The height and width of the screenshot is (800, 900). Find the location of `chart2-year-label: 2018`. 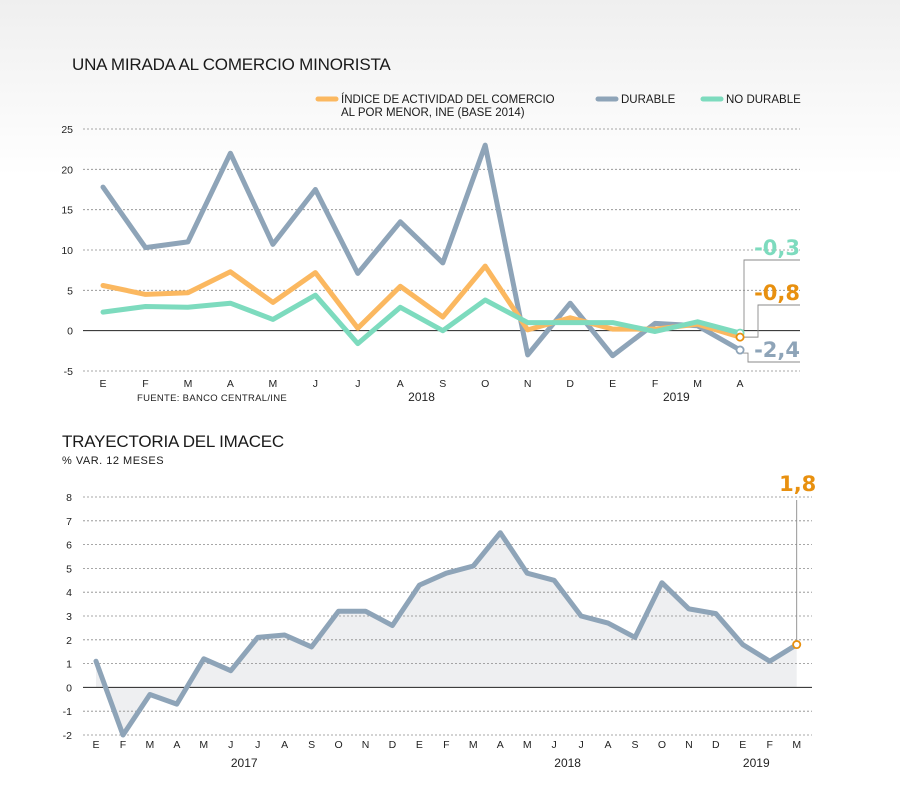

chart2-year-label: 2018 is located at coordinates (567, 763).